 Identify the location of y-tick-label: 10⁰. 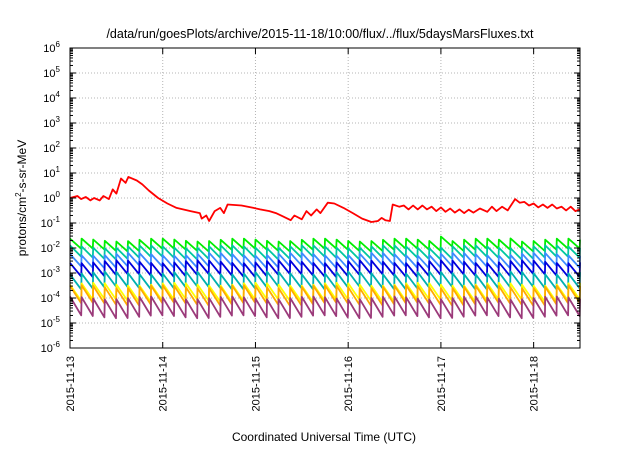
(51, 197).